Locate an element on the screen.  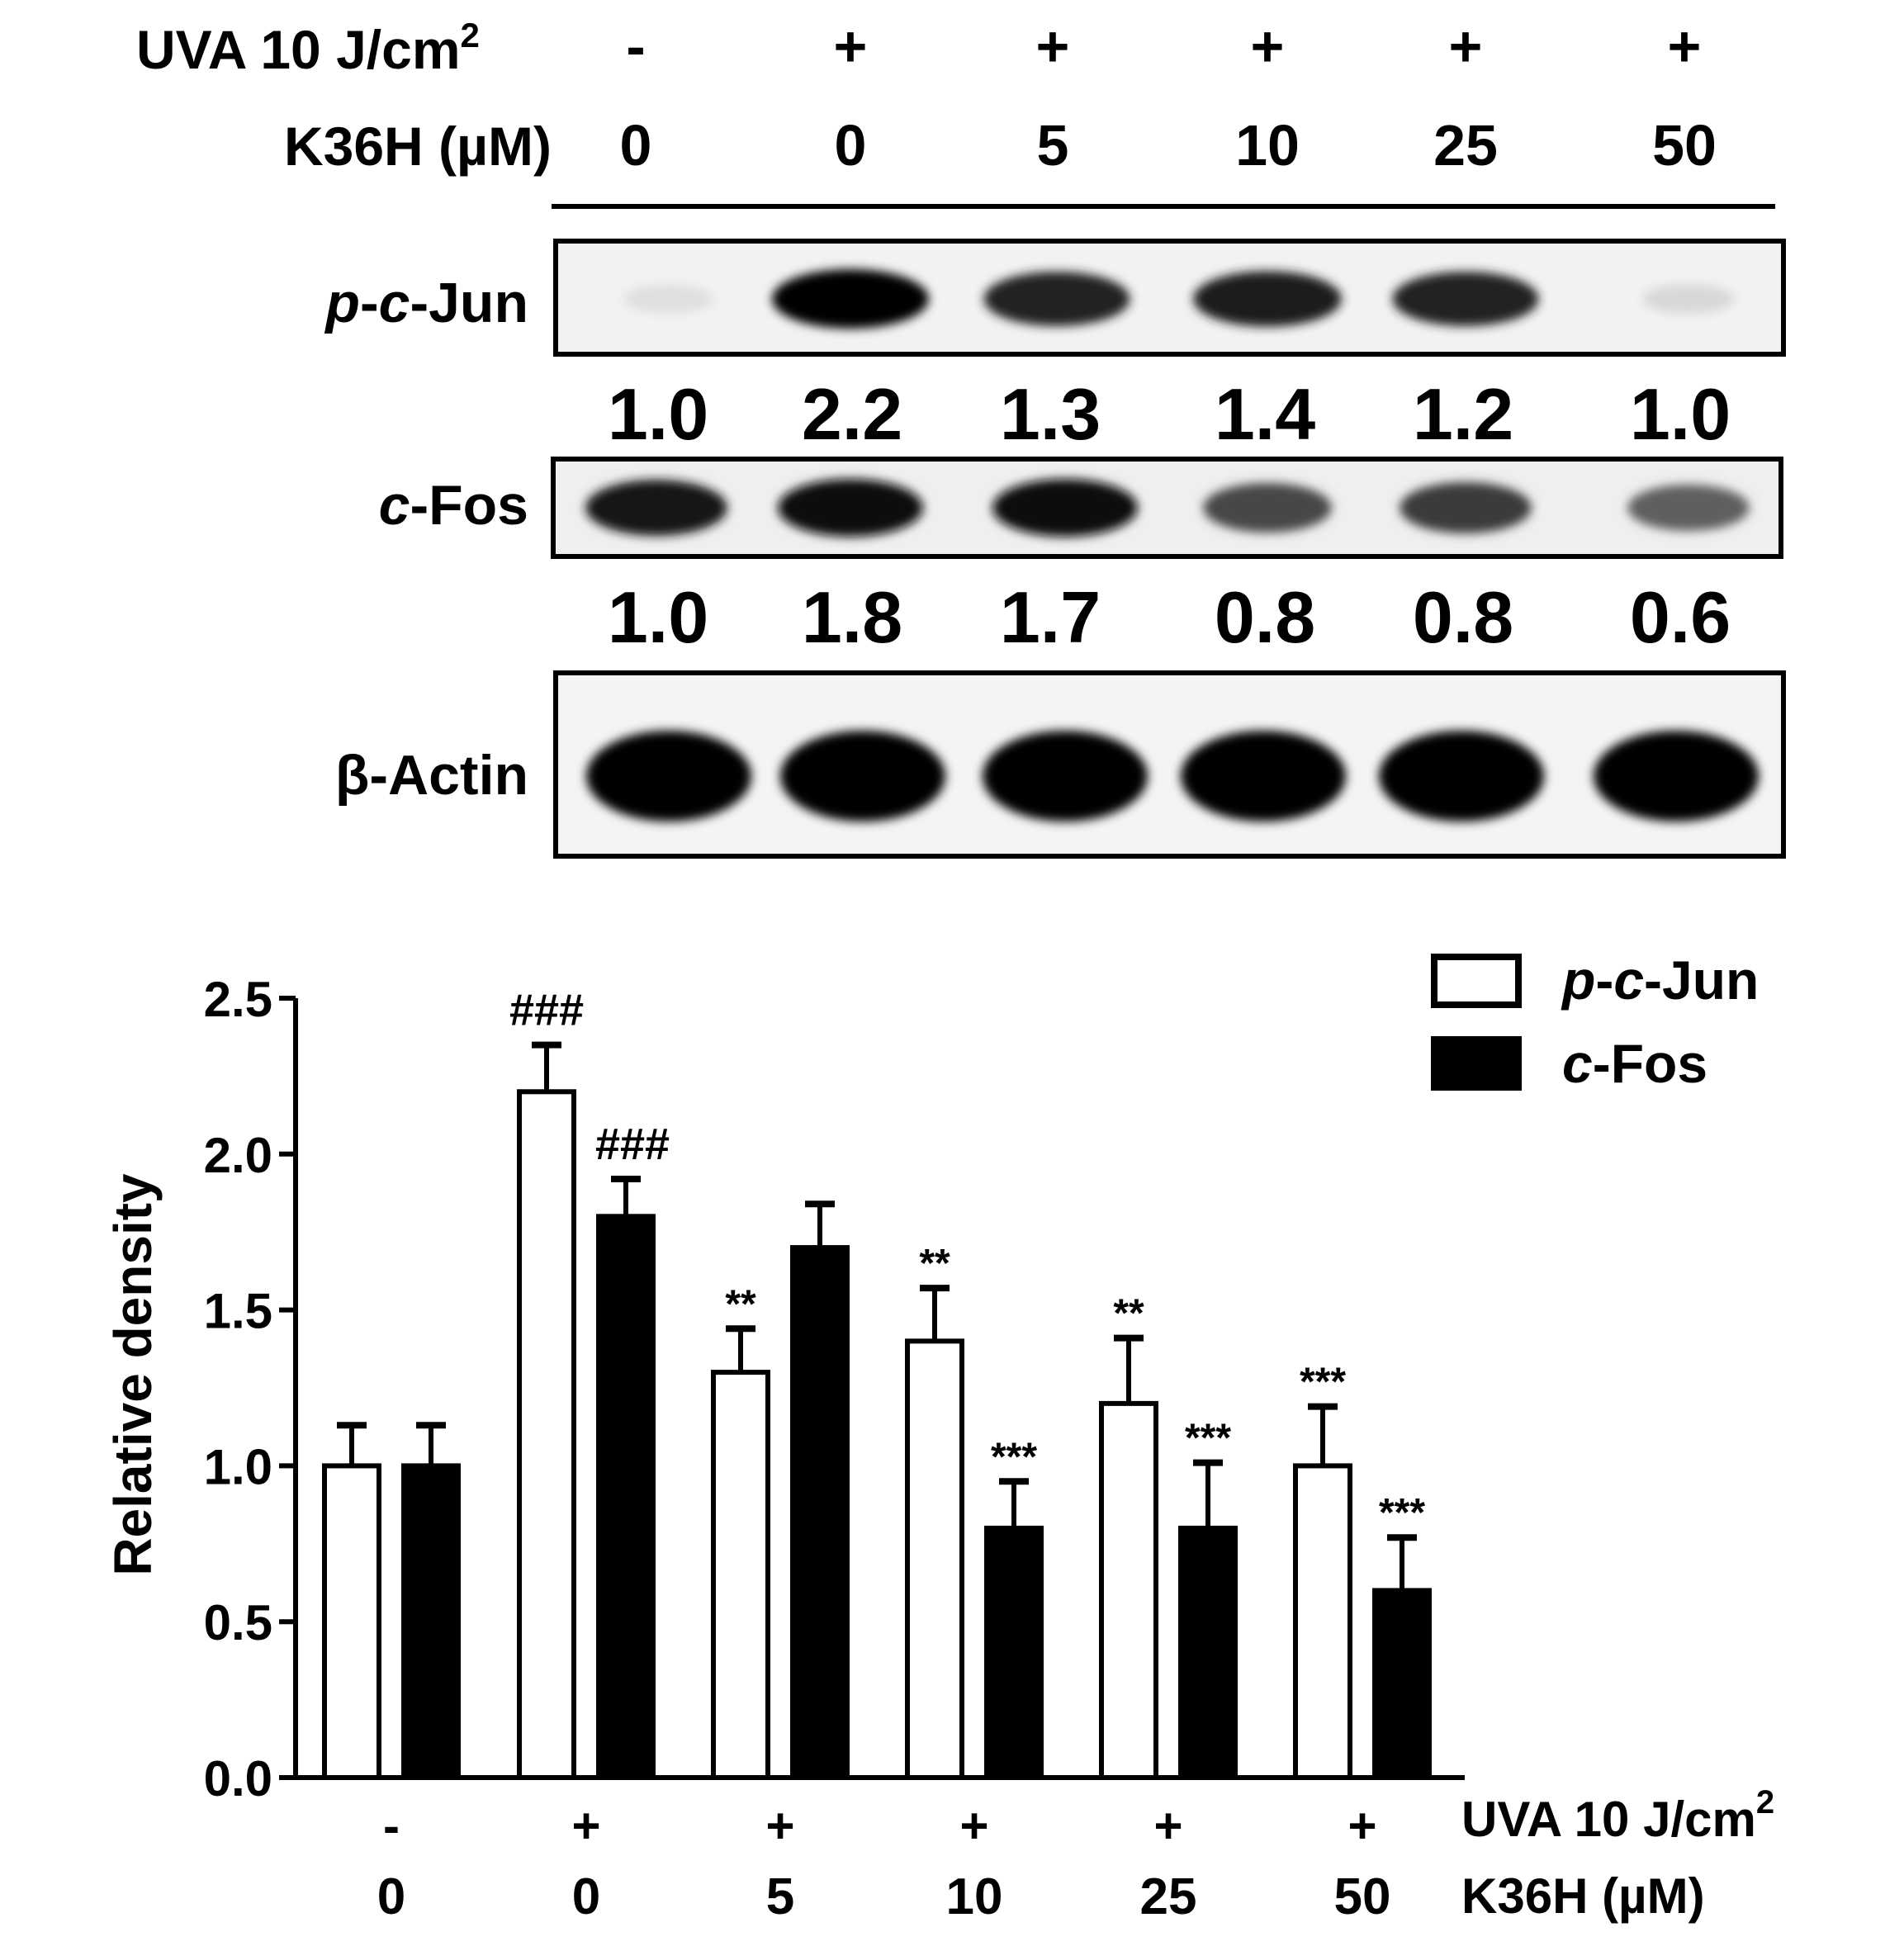
y-tick-label-5: 2.5 is located at coordinates (238, 999).